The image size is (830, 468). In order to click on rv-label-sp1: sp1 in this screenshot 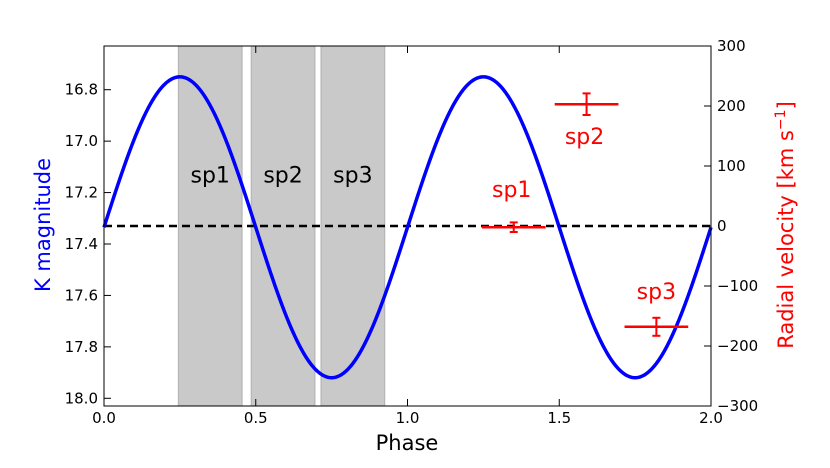, I will do `click(511, 190)`.